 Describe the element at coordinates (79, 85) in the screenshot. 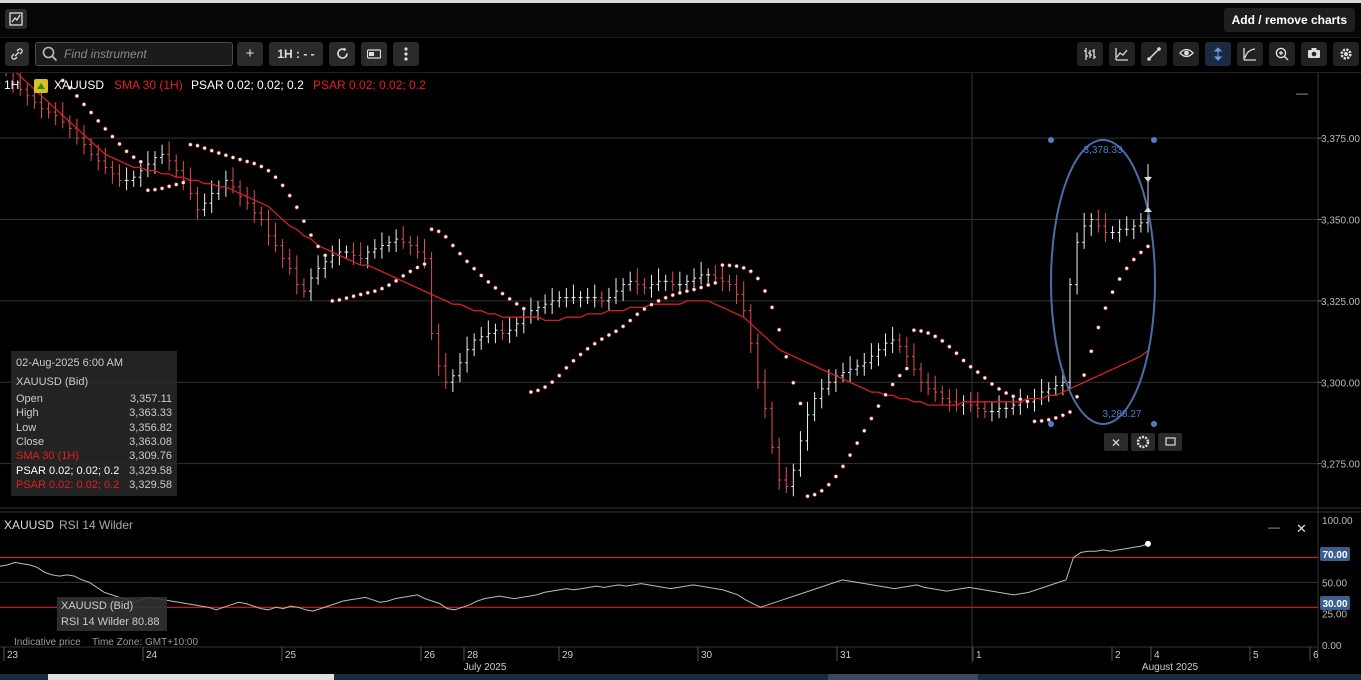

I see `legend-symbol: XAUUSD` at that location.